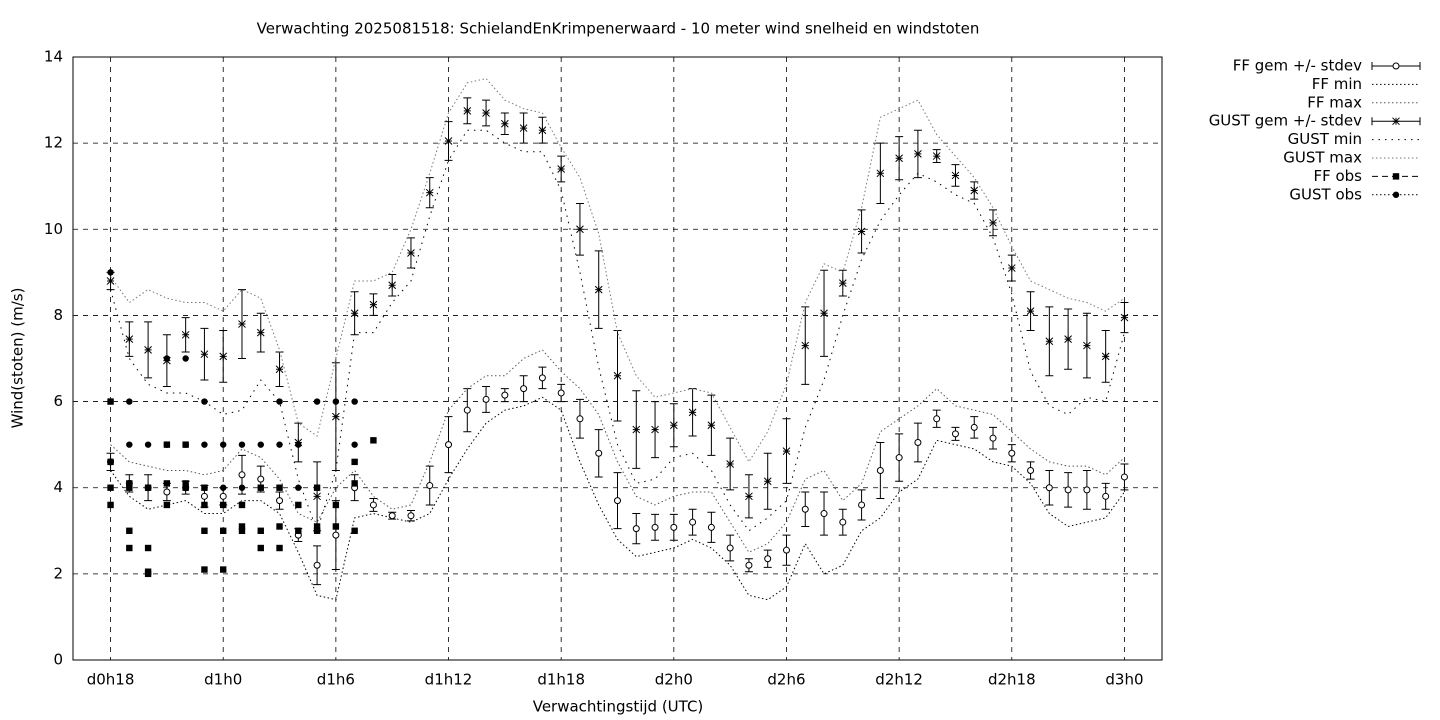 The image size is (1440, 720). I want to click on legend-label: FF gem +/- stdev, so click(1297, 66).